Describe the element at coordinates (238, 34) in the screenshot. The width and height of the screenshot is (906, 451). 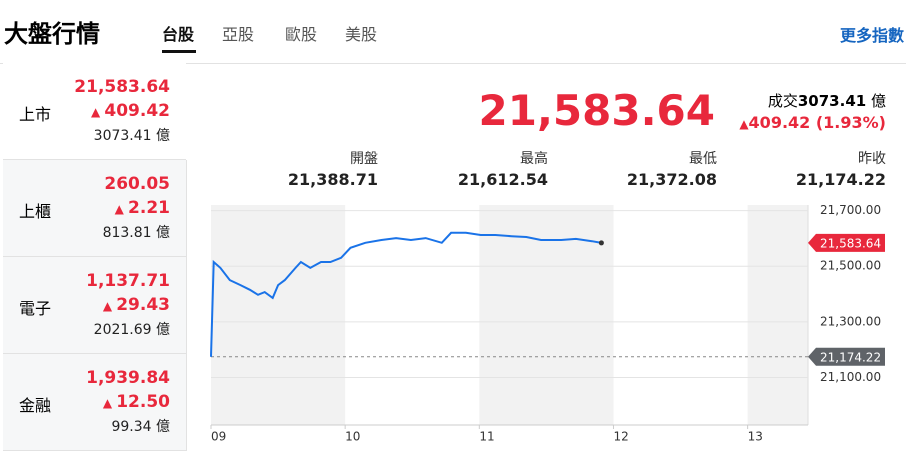
I see `tab: 亞股` at that location.